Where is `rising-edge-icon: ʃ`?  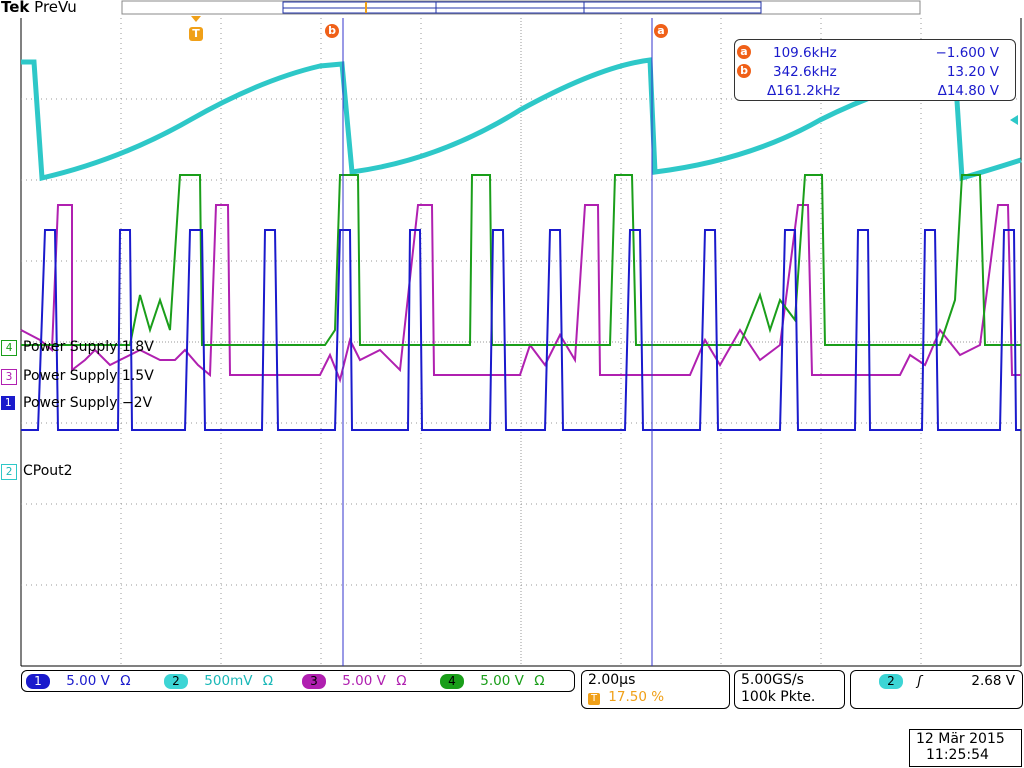
rising-edge-icon: ʃ is located at coordinates (919, 681).